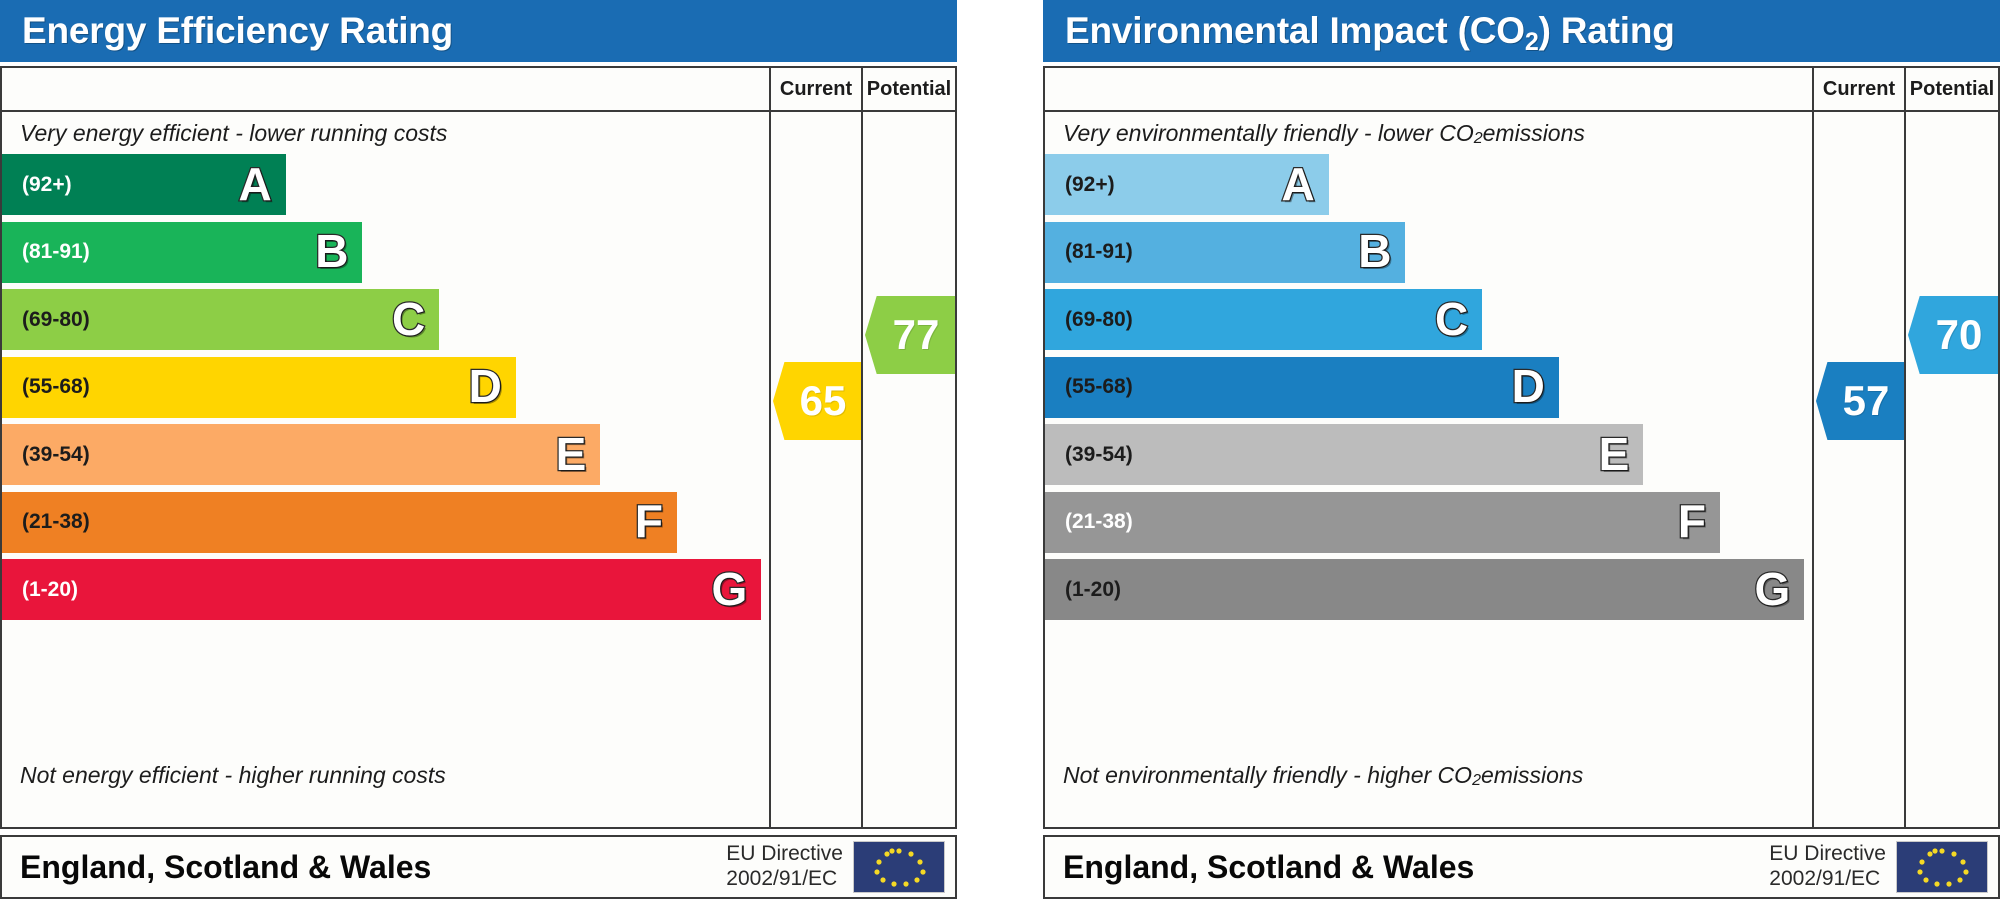 The height and width of the screenshot is (899, 2000). I want to click on band-row-f-2: (21-38) F, so click(1428, 525).